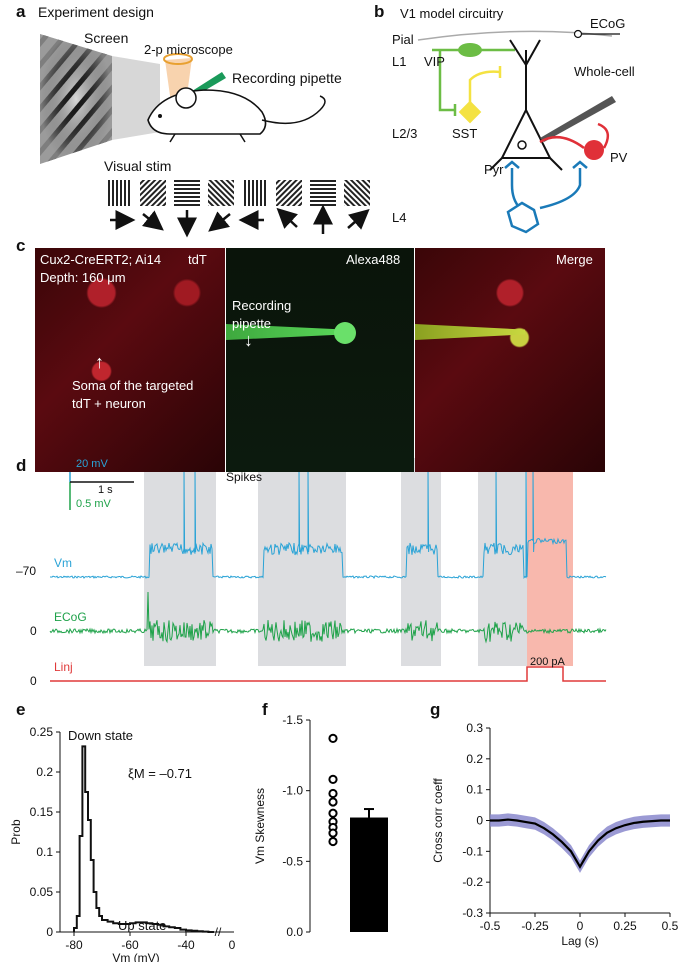 The image size is (684, 962). I want to click on x-tick-label: -60, so click(130, 945).